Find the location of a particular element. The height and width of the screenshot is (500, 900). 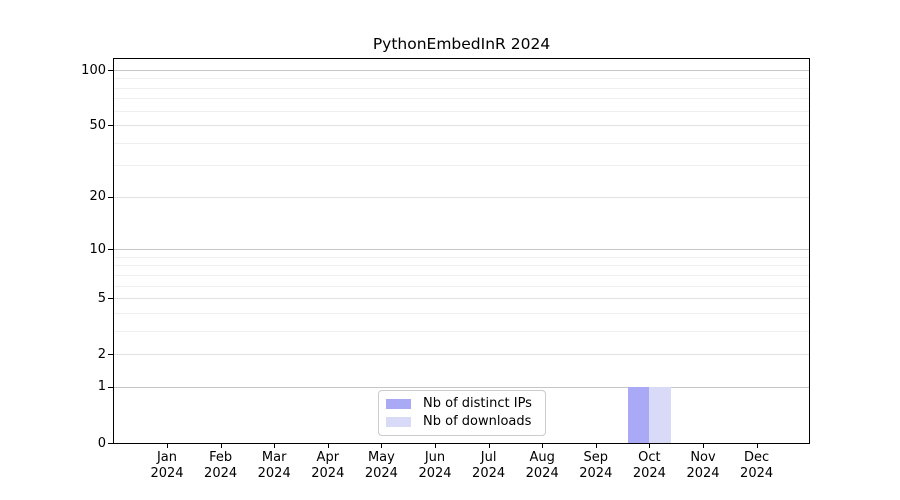

legend-item-downloads: Nb of downloads is located at coordinates (461, 422).